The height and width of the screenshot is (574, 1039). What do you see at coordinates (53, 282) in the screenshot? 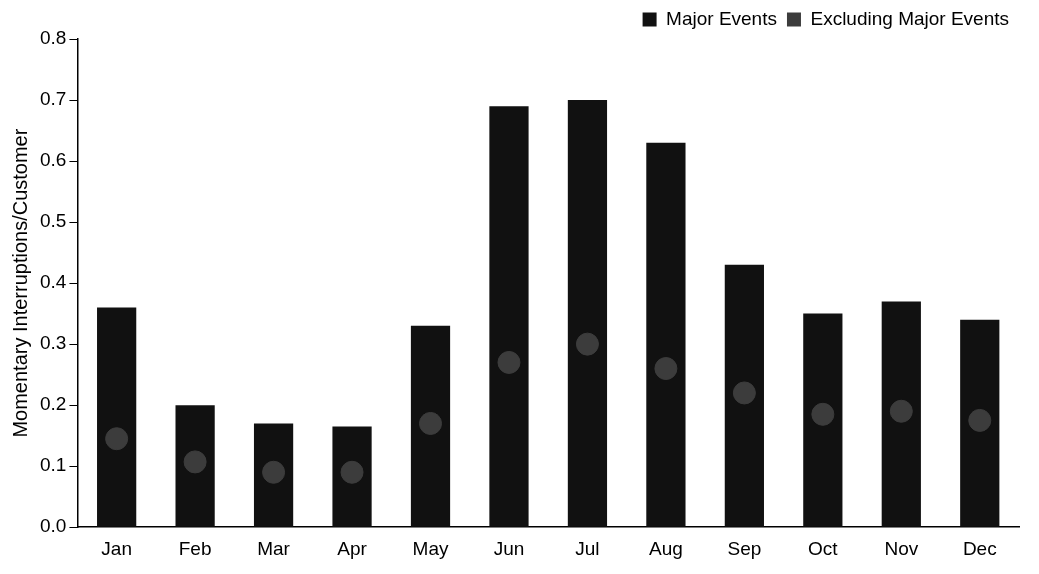
I see `y-tick-label: 0.4` at bounding box center [53, 282].